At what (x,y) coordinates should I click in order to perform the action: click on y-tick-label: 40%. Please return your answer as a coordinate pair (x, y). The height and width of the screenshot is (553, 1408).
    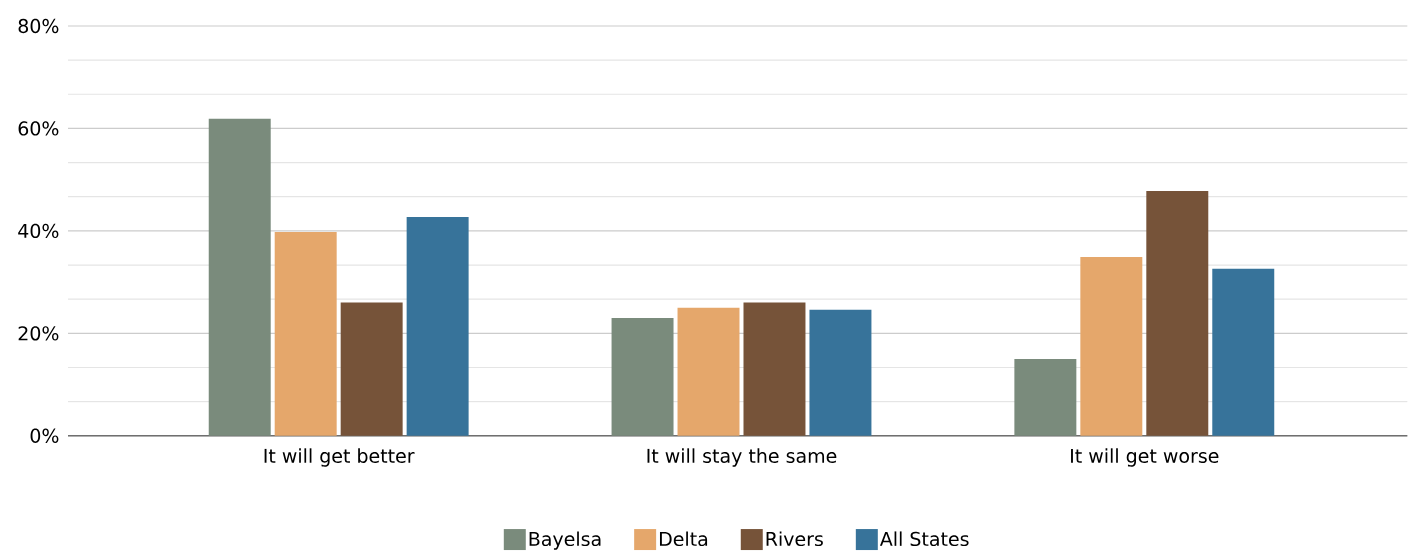
    Looking at the image, I should click on (38, 231).